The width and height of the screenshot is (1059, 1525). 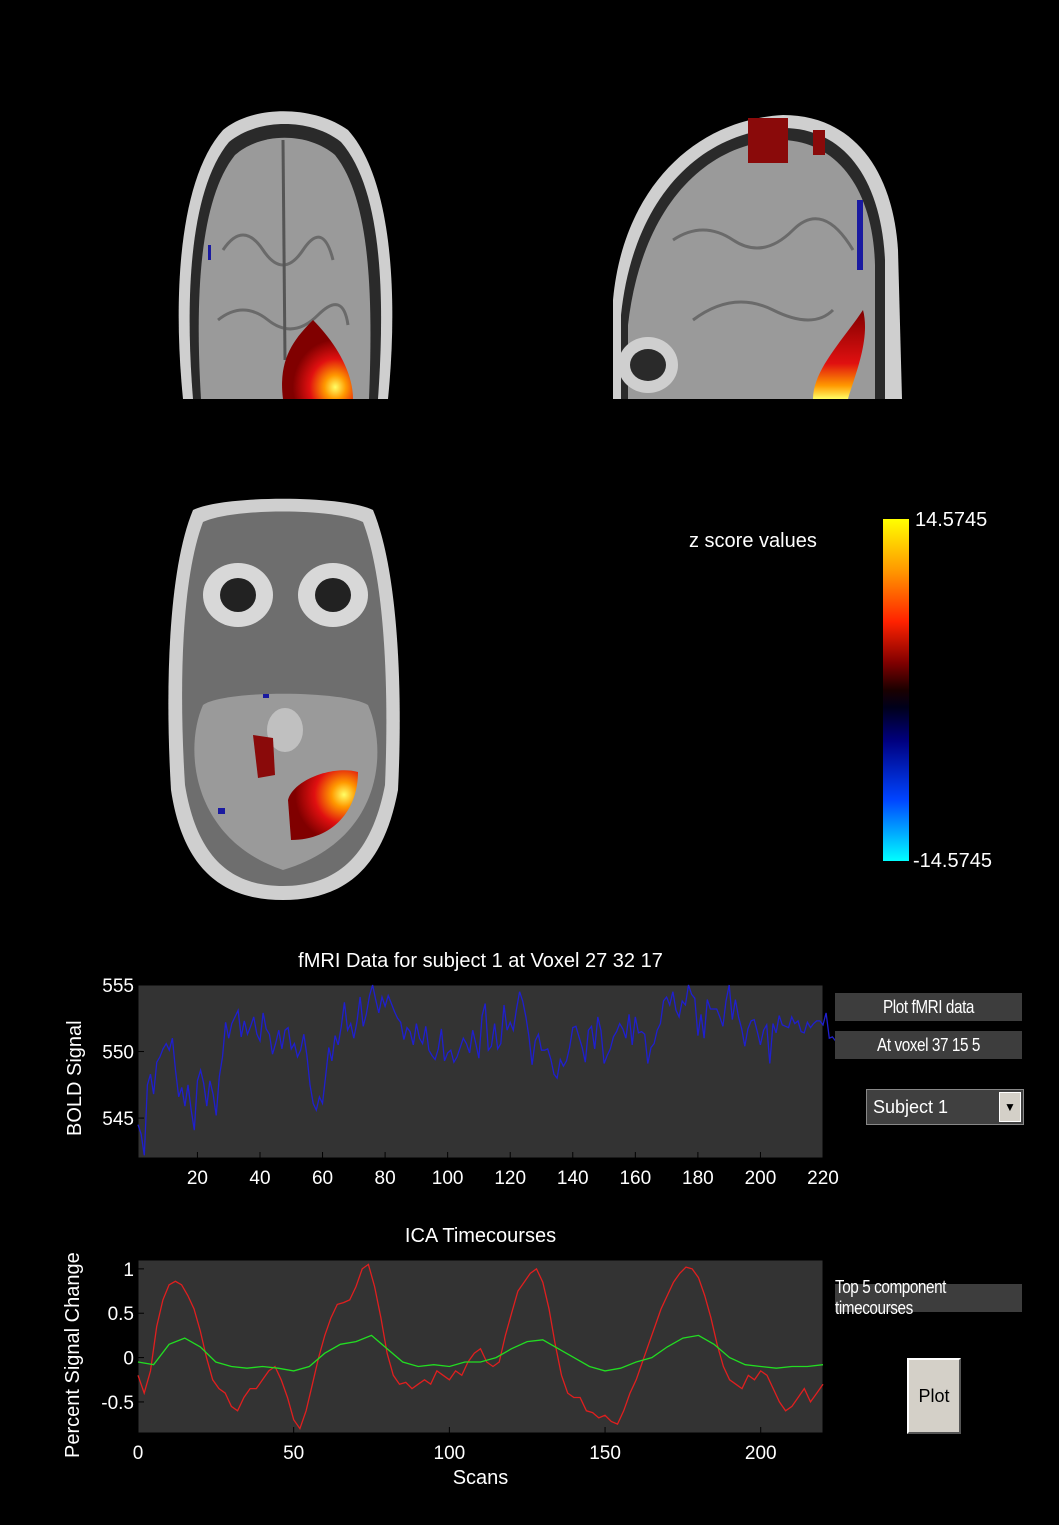 What do you see at coordinates (480, 1236) in the screenshot?
I see `ica-plot-title: ICA Timecourses` at bounding box center [480, 1236].